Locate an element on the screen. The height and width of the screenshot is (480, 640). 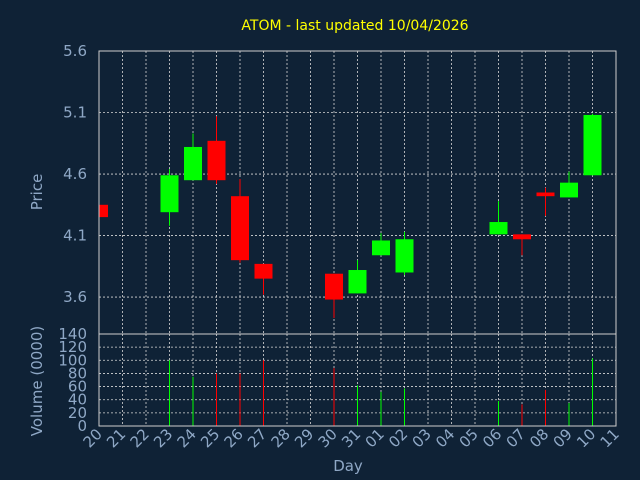
price-tick-label: 3.6 is located at coordinates (75, 297).